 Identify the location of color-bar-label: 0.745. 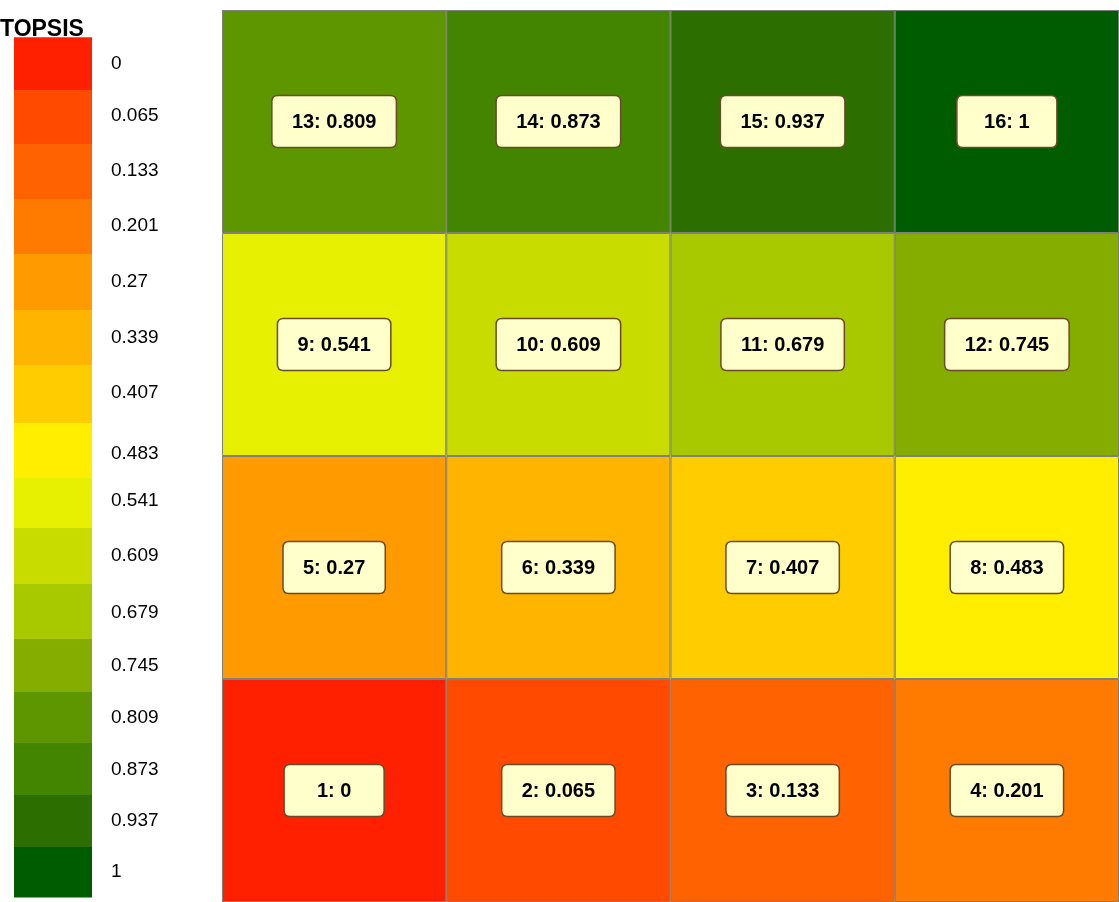
(135, 665).